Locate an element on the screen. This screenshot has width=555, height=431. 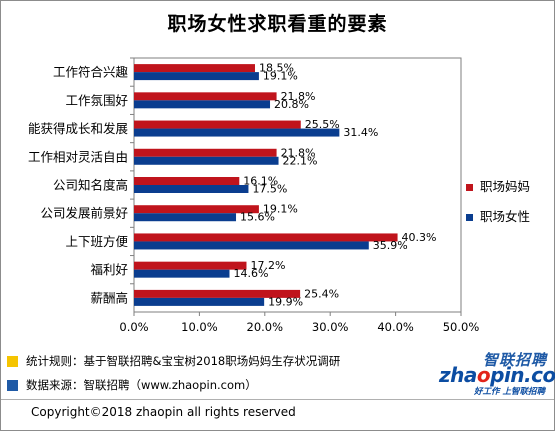
data-label: 19.9% is located at coordinates (285, 301).